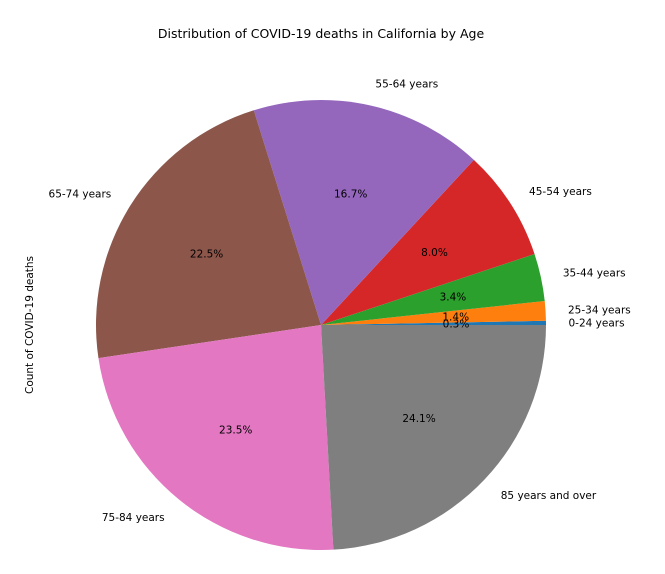  I want to click on slice-label: 35-44 years, so click(594, 273).